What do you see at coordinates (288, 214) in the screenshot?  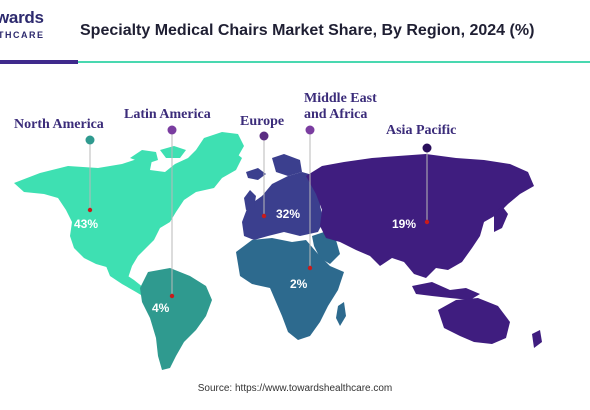 I see `share-europe: 32%` at bounding box center [288, 214].